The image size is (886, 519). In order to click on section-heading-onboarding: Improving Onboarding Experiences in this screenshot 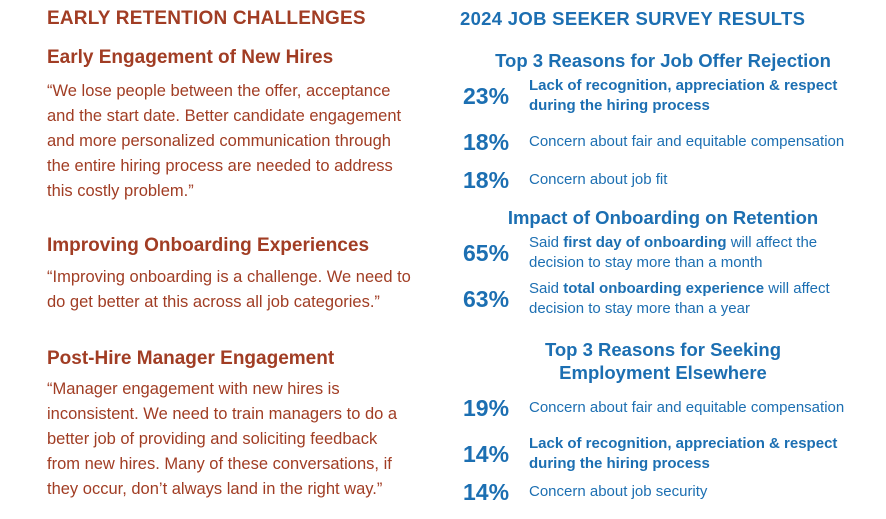, I will do `click(208, 245)`.